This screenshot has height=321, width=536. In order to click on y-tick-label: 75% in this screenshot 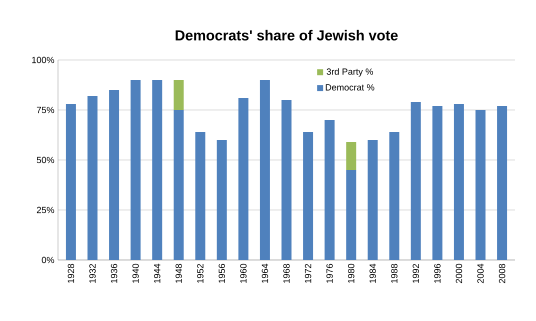, I will do `click(45, 110)`.